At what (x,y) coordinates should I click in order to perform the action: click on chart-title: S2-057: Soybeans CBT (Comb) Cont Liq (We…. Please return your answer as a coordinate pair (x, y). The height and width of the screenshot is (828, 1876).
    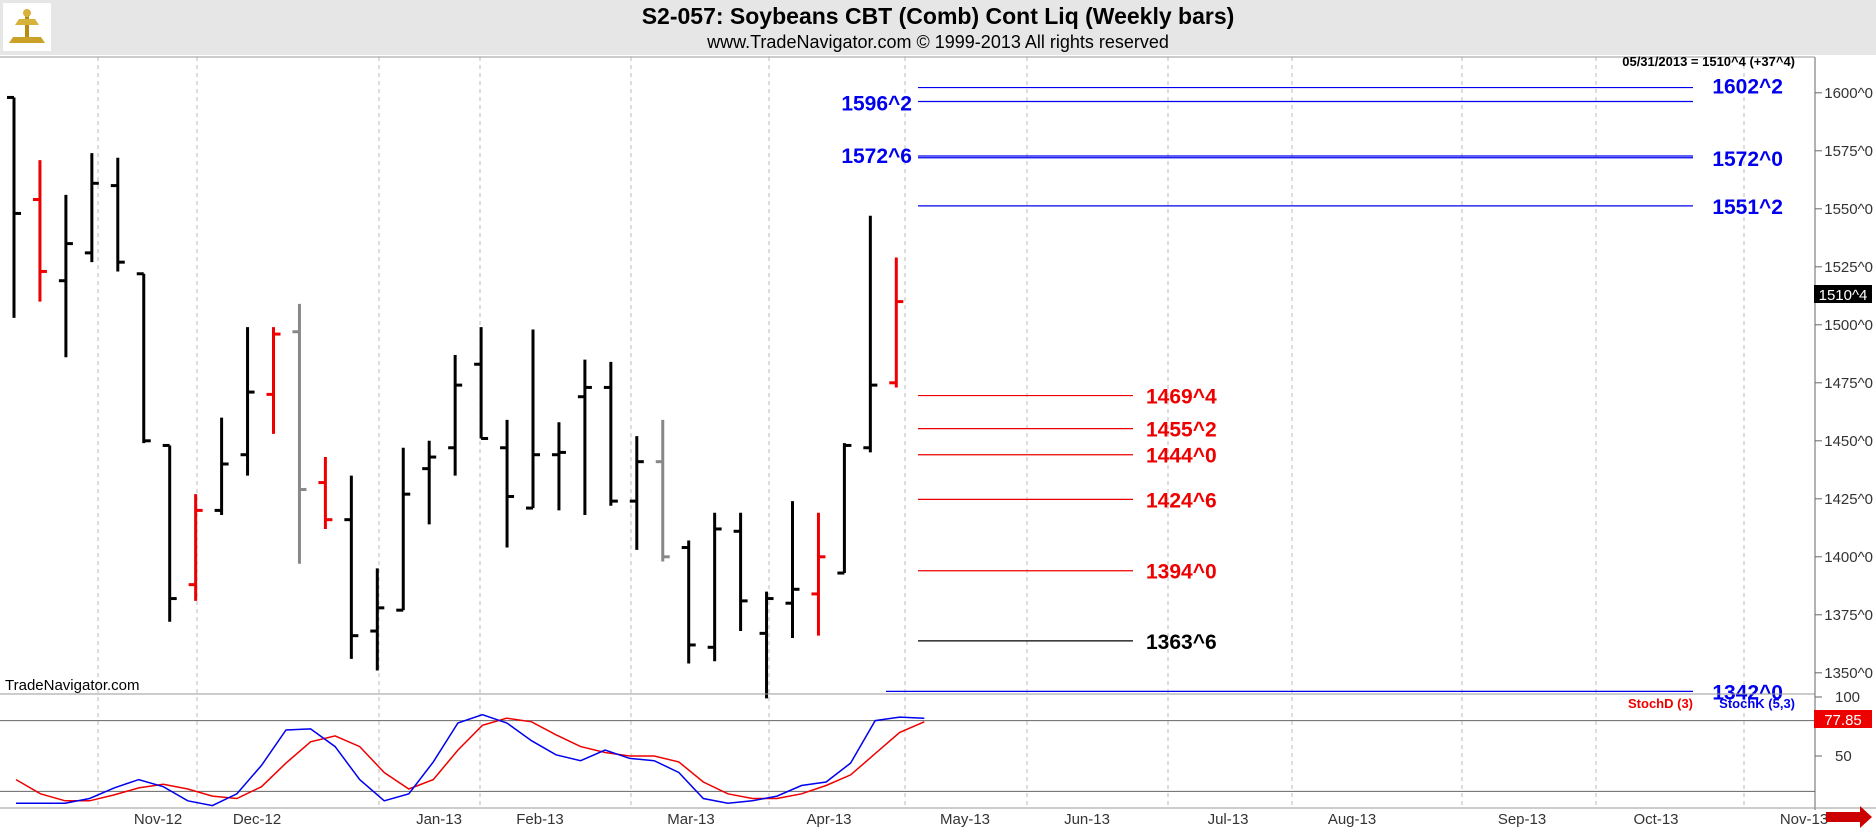
    Looking at the image, I should click on (938, 16).